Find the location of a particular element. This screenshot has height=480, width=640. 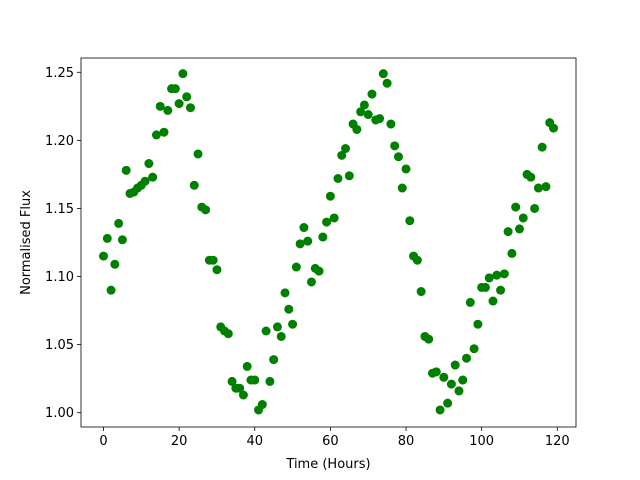

x-axis-label: Time (Hours) is located at coordinates (327, 464).